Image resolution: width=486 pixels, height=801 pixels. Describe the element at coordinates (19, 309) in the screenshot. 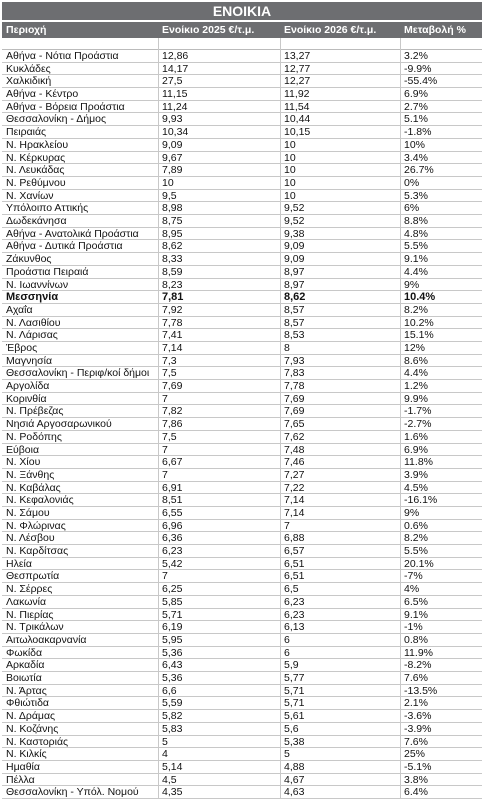

I see `region-cell: Αχαΐα` at that location.